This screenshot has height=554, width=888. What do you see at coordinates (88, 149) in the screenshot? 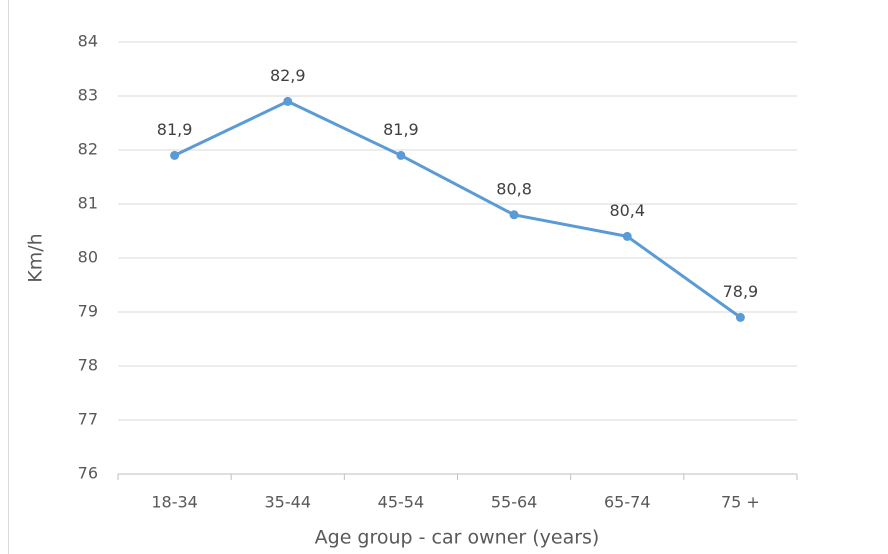
I see `y-tick-label: 82` at bounding box center [88, 149].